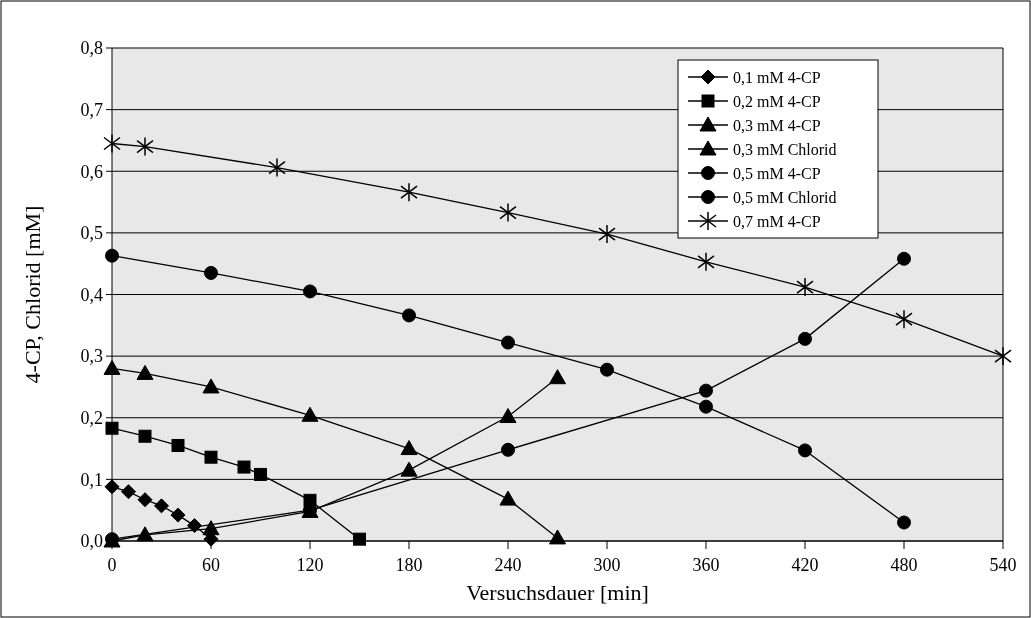  What do you see at coordinates (1003, 565) in the screenshot?
I see `x-tick-label: 540` at bounding box center [1003, 565].